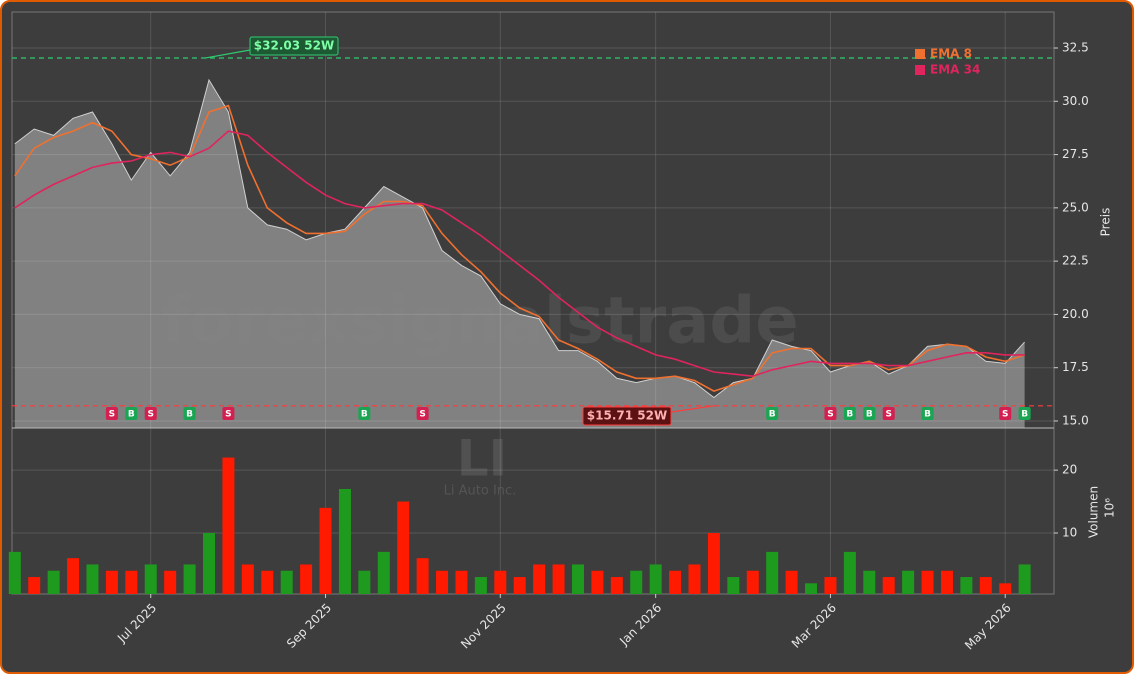 The image size is (1134, 674). I want to click on y-tick-label: 10, so click(1069, 533).